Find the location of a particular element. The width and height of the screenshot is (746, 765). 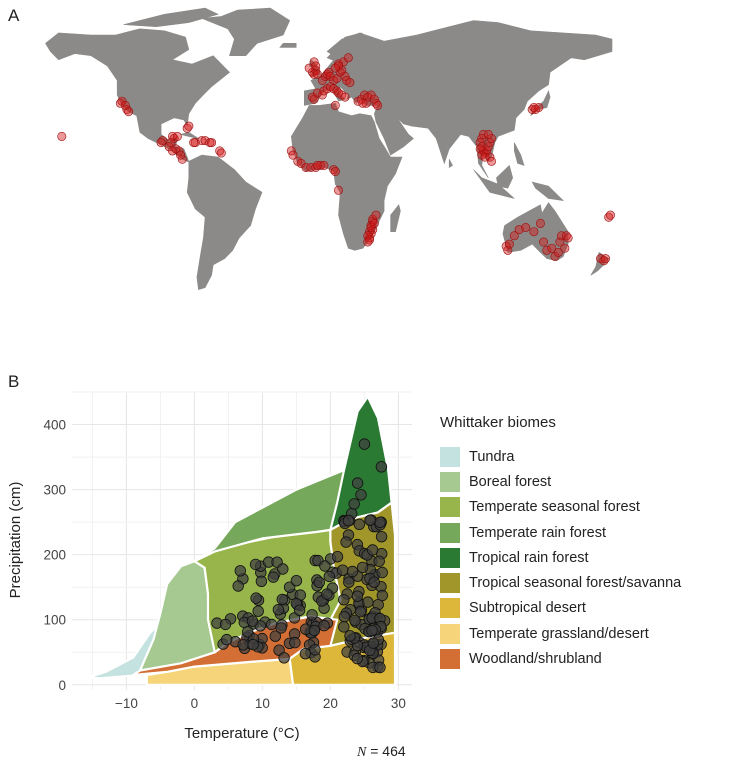

land-iceland is located at coordinates (288, 45).